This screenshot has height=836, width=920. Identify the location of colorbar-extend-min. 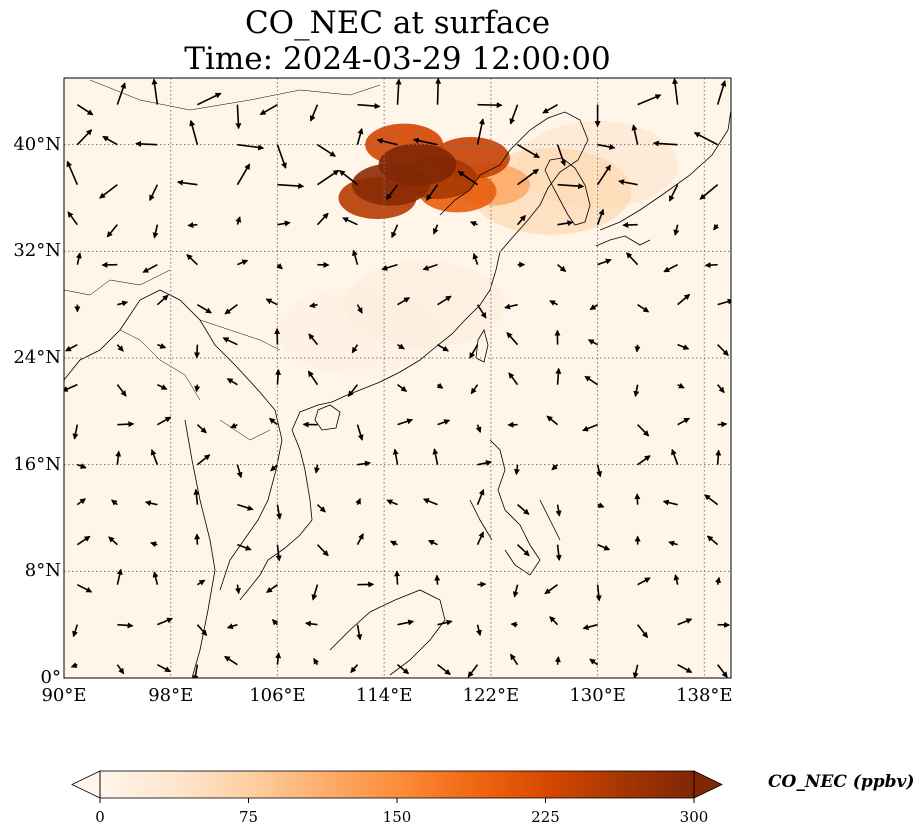
(86, 784).